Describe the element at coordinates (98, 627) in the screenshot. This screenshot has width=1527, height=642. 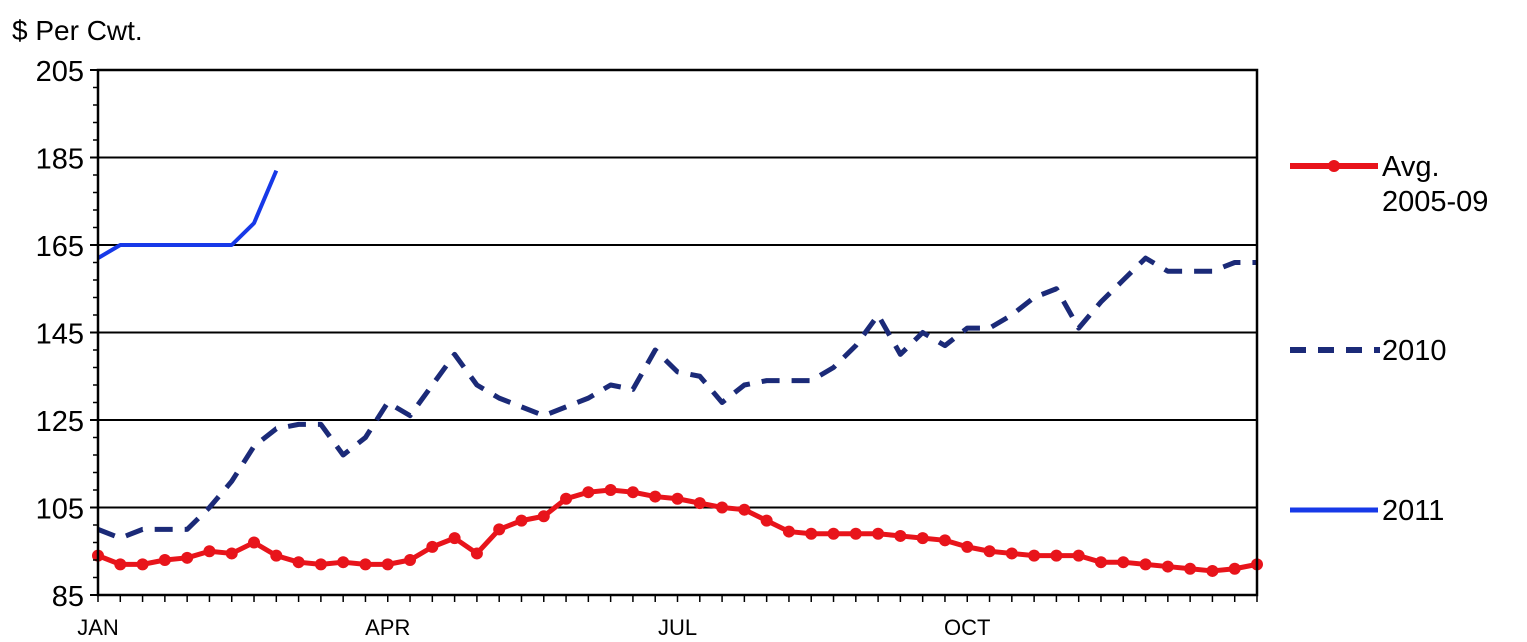
I see `x-tick-label: JAN` at that location.